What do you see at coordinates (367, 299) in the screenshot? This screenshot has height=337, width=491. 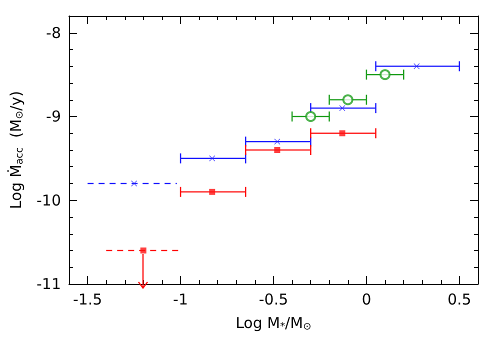 I see `x-tick-label: 0` at bounding box center [367, 299].